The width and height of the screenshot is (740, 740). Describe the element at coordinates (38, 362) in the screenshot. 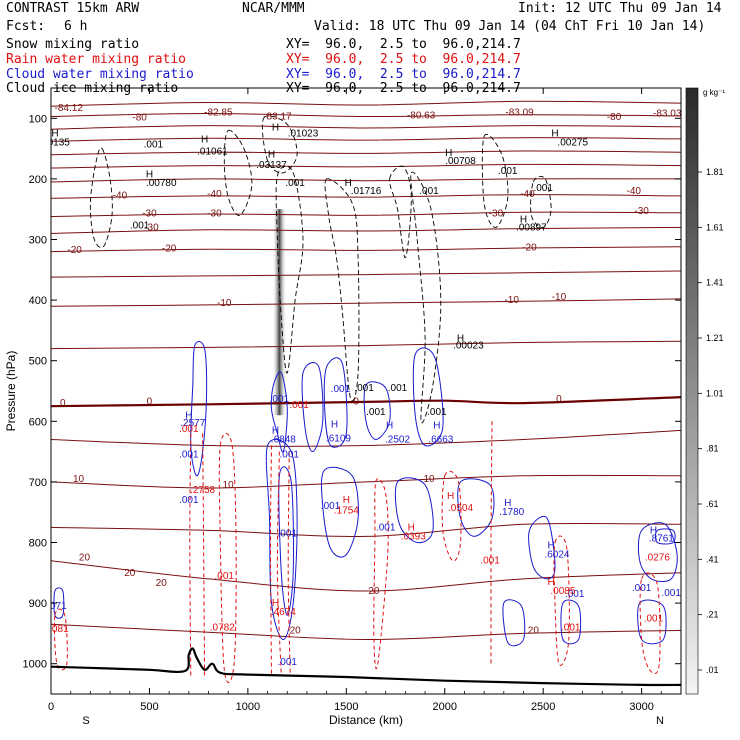

I see `y-tick-label-4: 500` at that location.